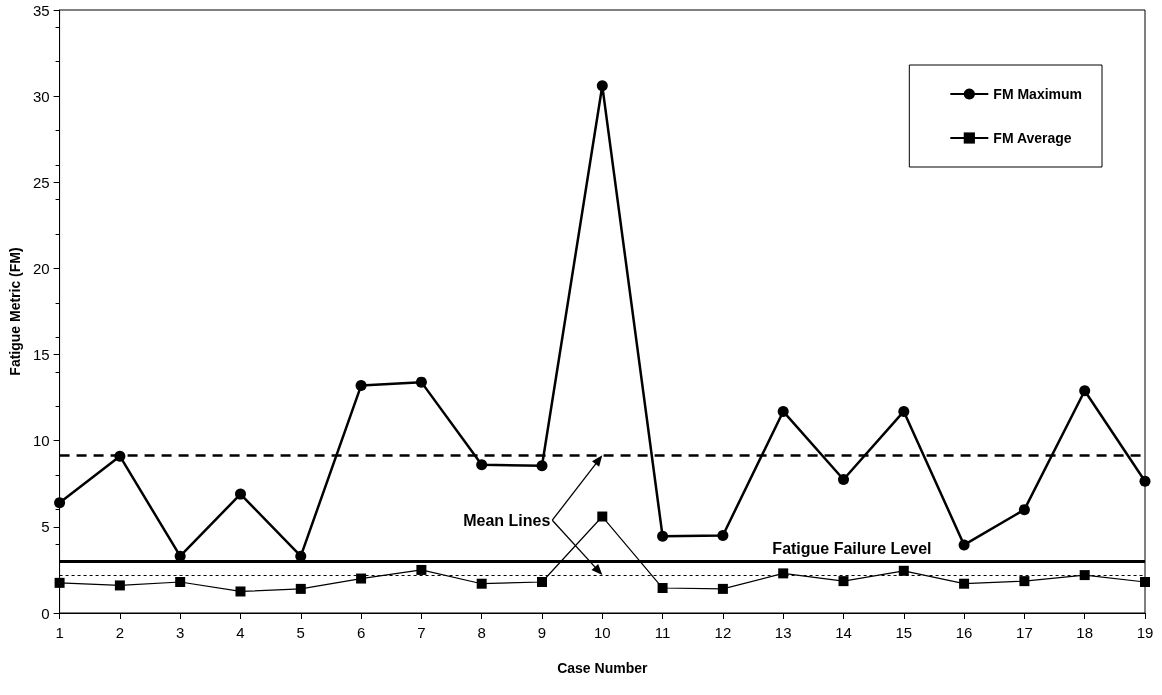  What do you see at coordinates (41, 441) in the screenshot?
I see `y-tick-label: 10` at bounding box center [41, 441].